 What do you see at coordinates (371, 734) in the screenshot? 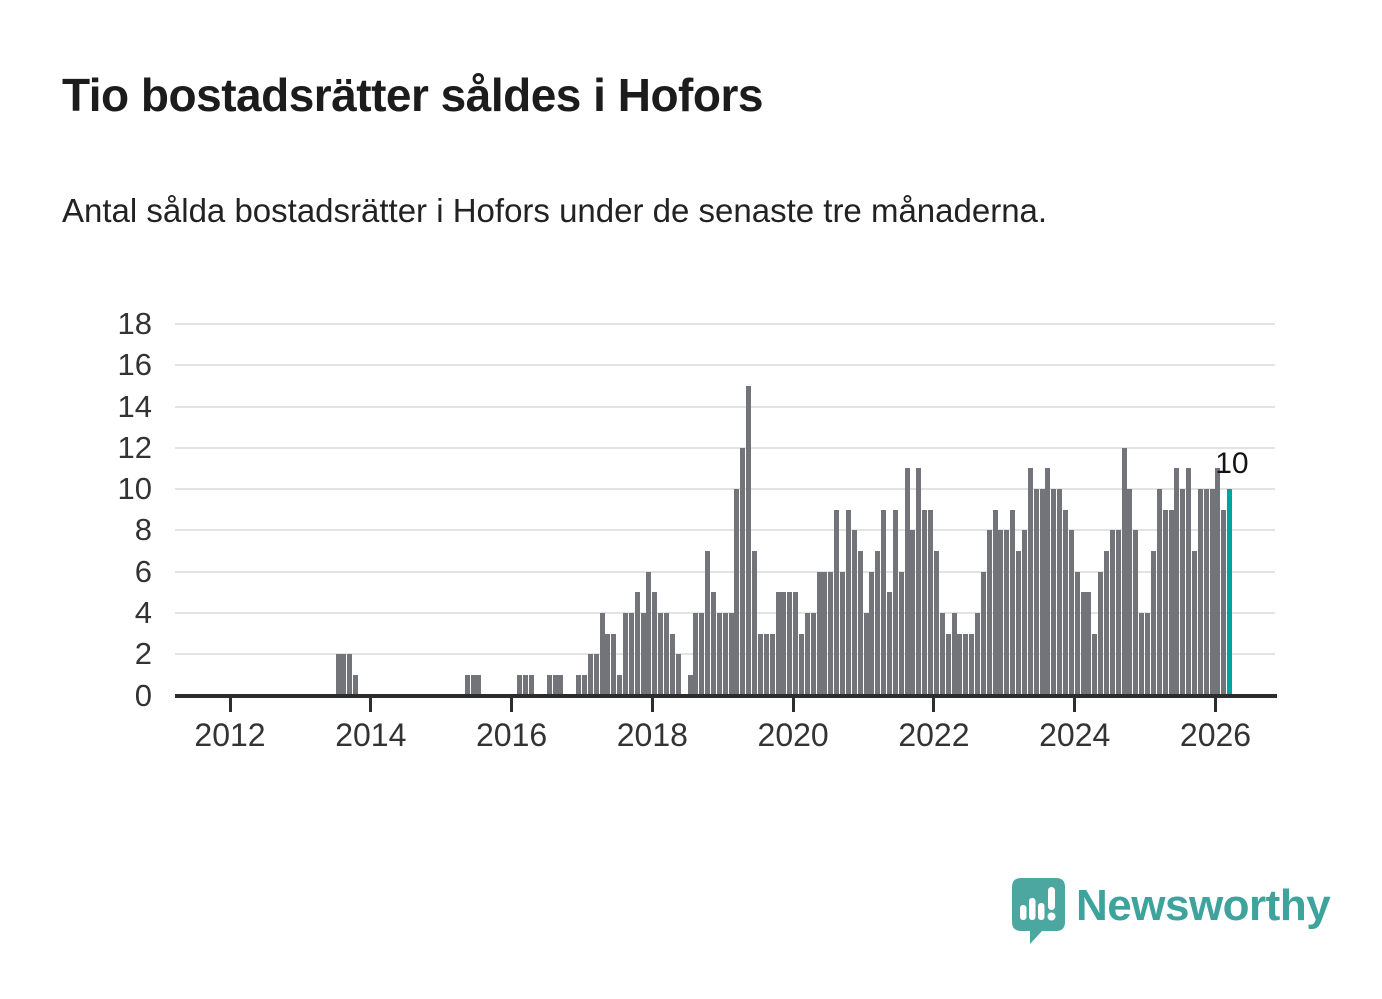
I see `x-axis-tick-label: 2014` at bounding box center [371, 734].